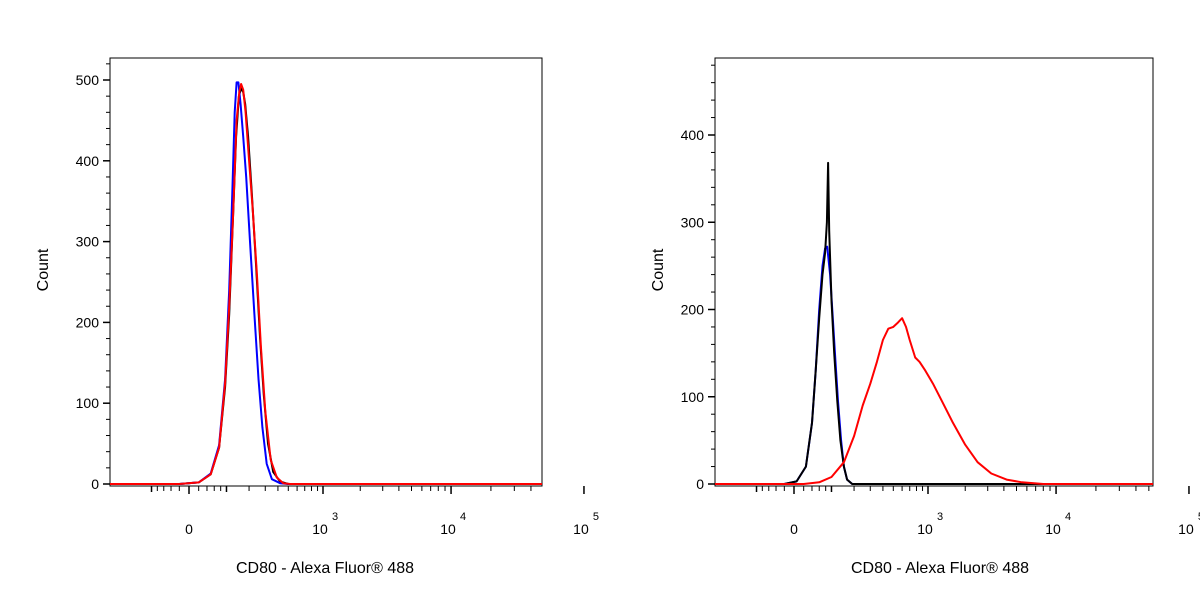  I want to click on series-line-blue, so click(934, 365).